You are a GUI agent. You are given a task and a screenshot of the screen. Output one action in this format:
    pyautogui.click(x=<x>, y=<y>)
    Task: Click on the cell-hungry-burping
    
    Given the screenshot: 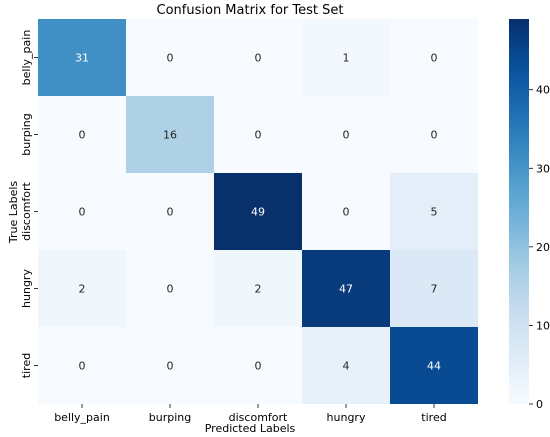 What is the action you would take?
    pyautogui.click(x=170, y=288)
    